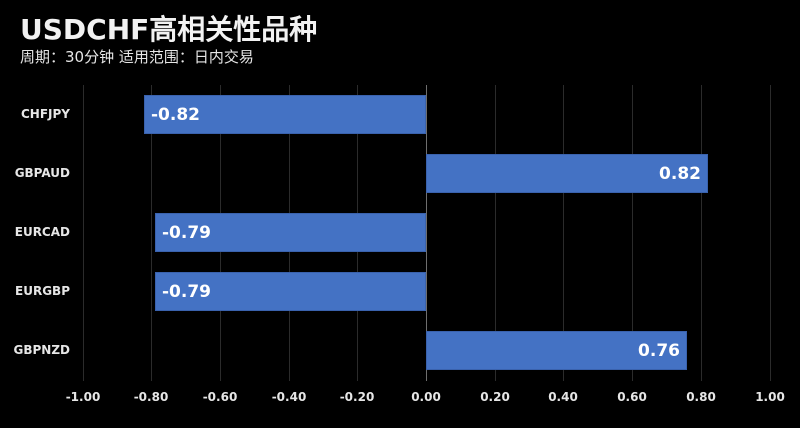 This screenshot has height=428, width=800. I want to click on x-tick-label: -0.40, so click(289, 397).